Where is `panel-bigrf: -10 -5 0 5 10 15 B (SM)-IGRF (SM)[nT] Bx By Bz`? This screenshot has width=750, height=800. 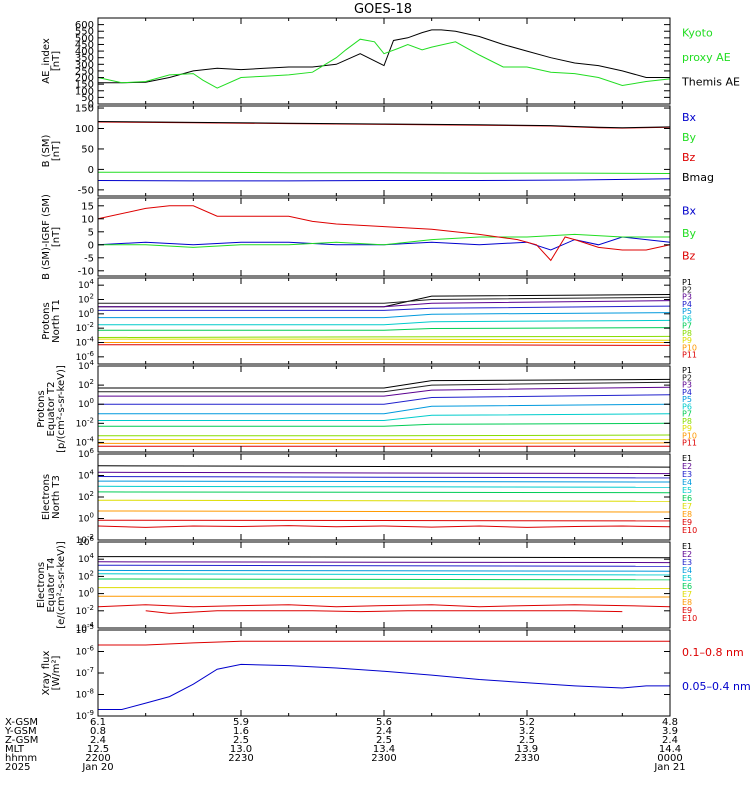
panel-bigrf: -10 -5 0 5 10 15 B (SM)-IGRF (SM)[nT] Bx By Bz is located at coordinates (369, 237).